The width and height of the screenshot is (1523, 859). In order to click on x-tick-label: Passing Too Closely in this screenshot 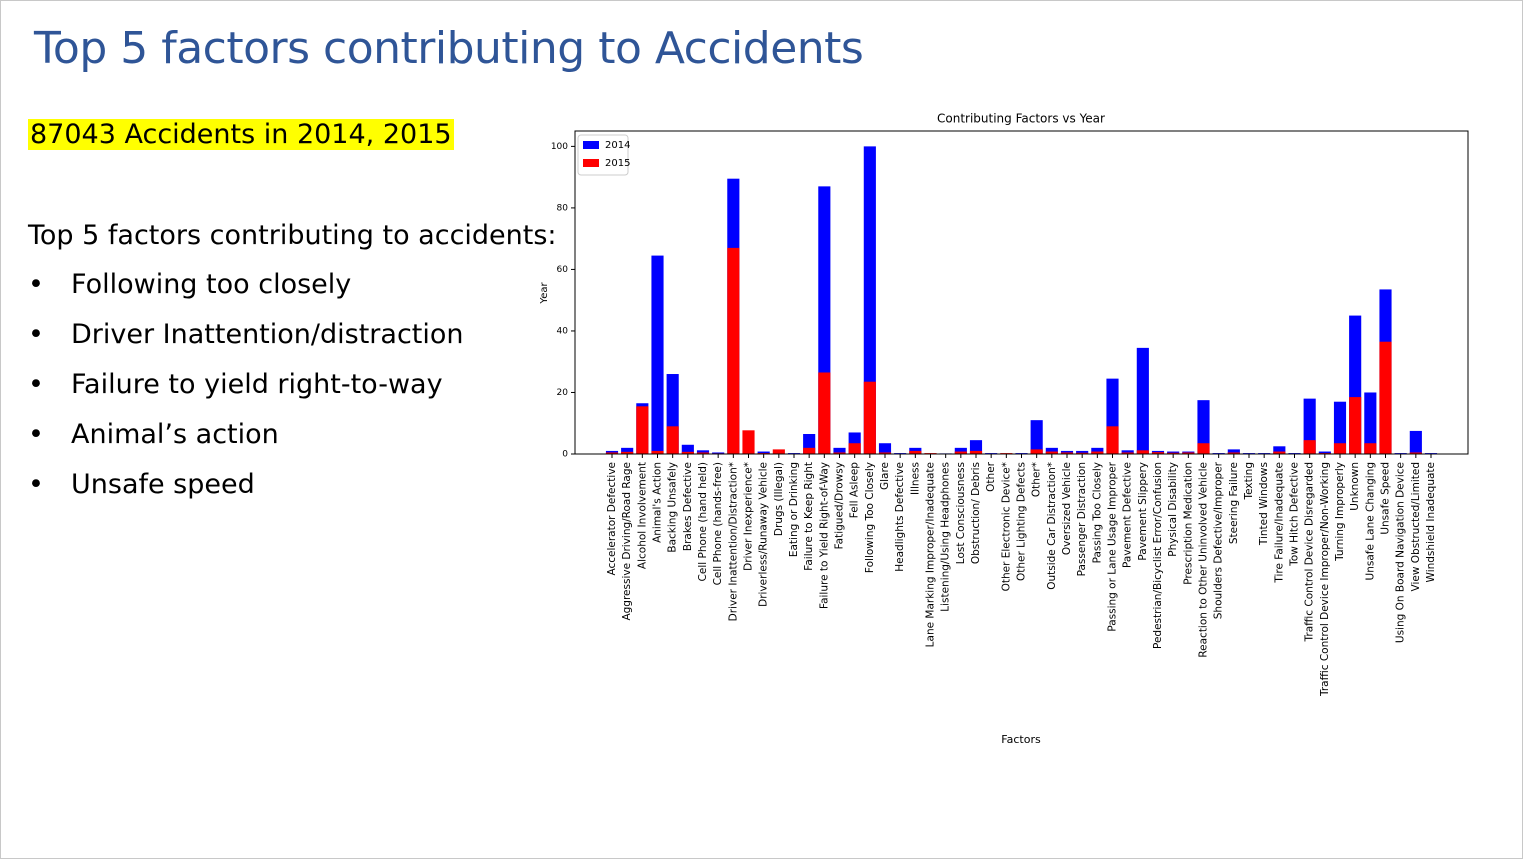, I will do `click(1097, 512)`.